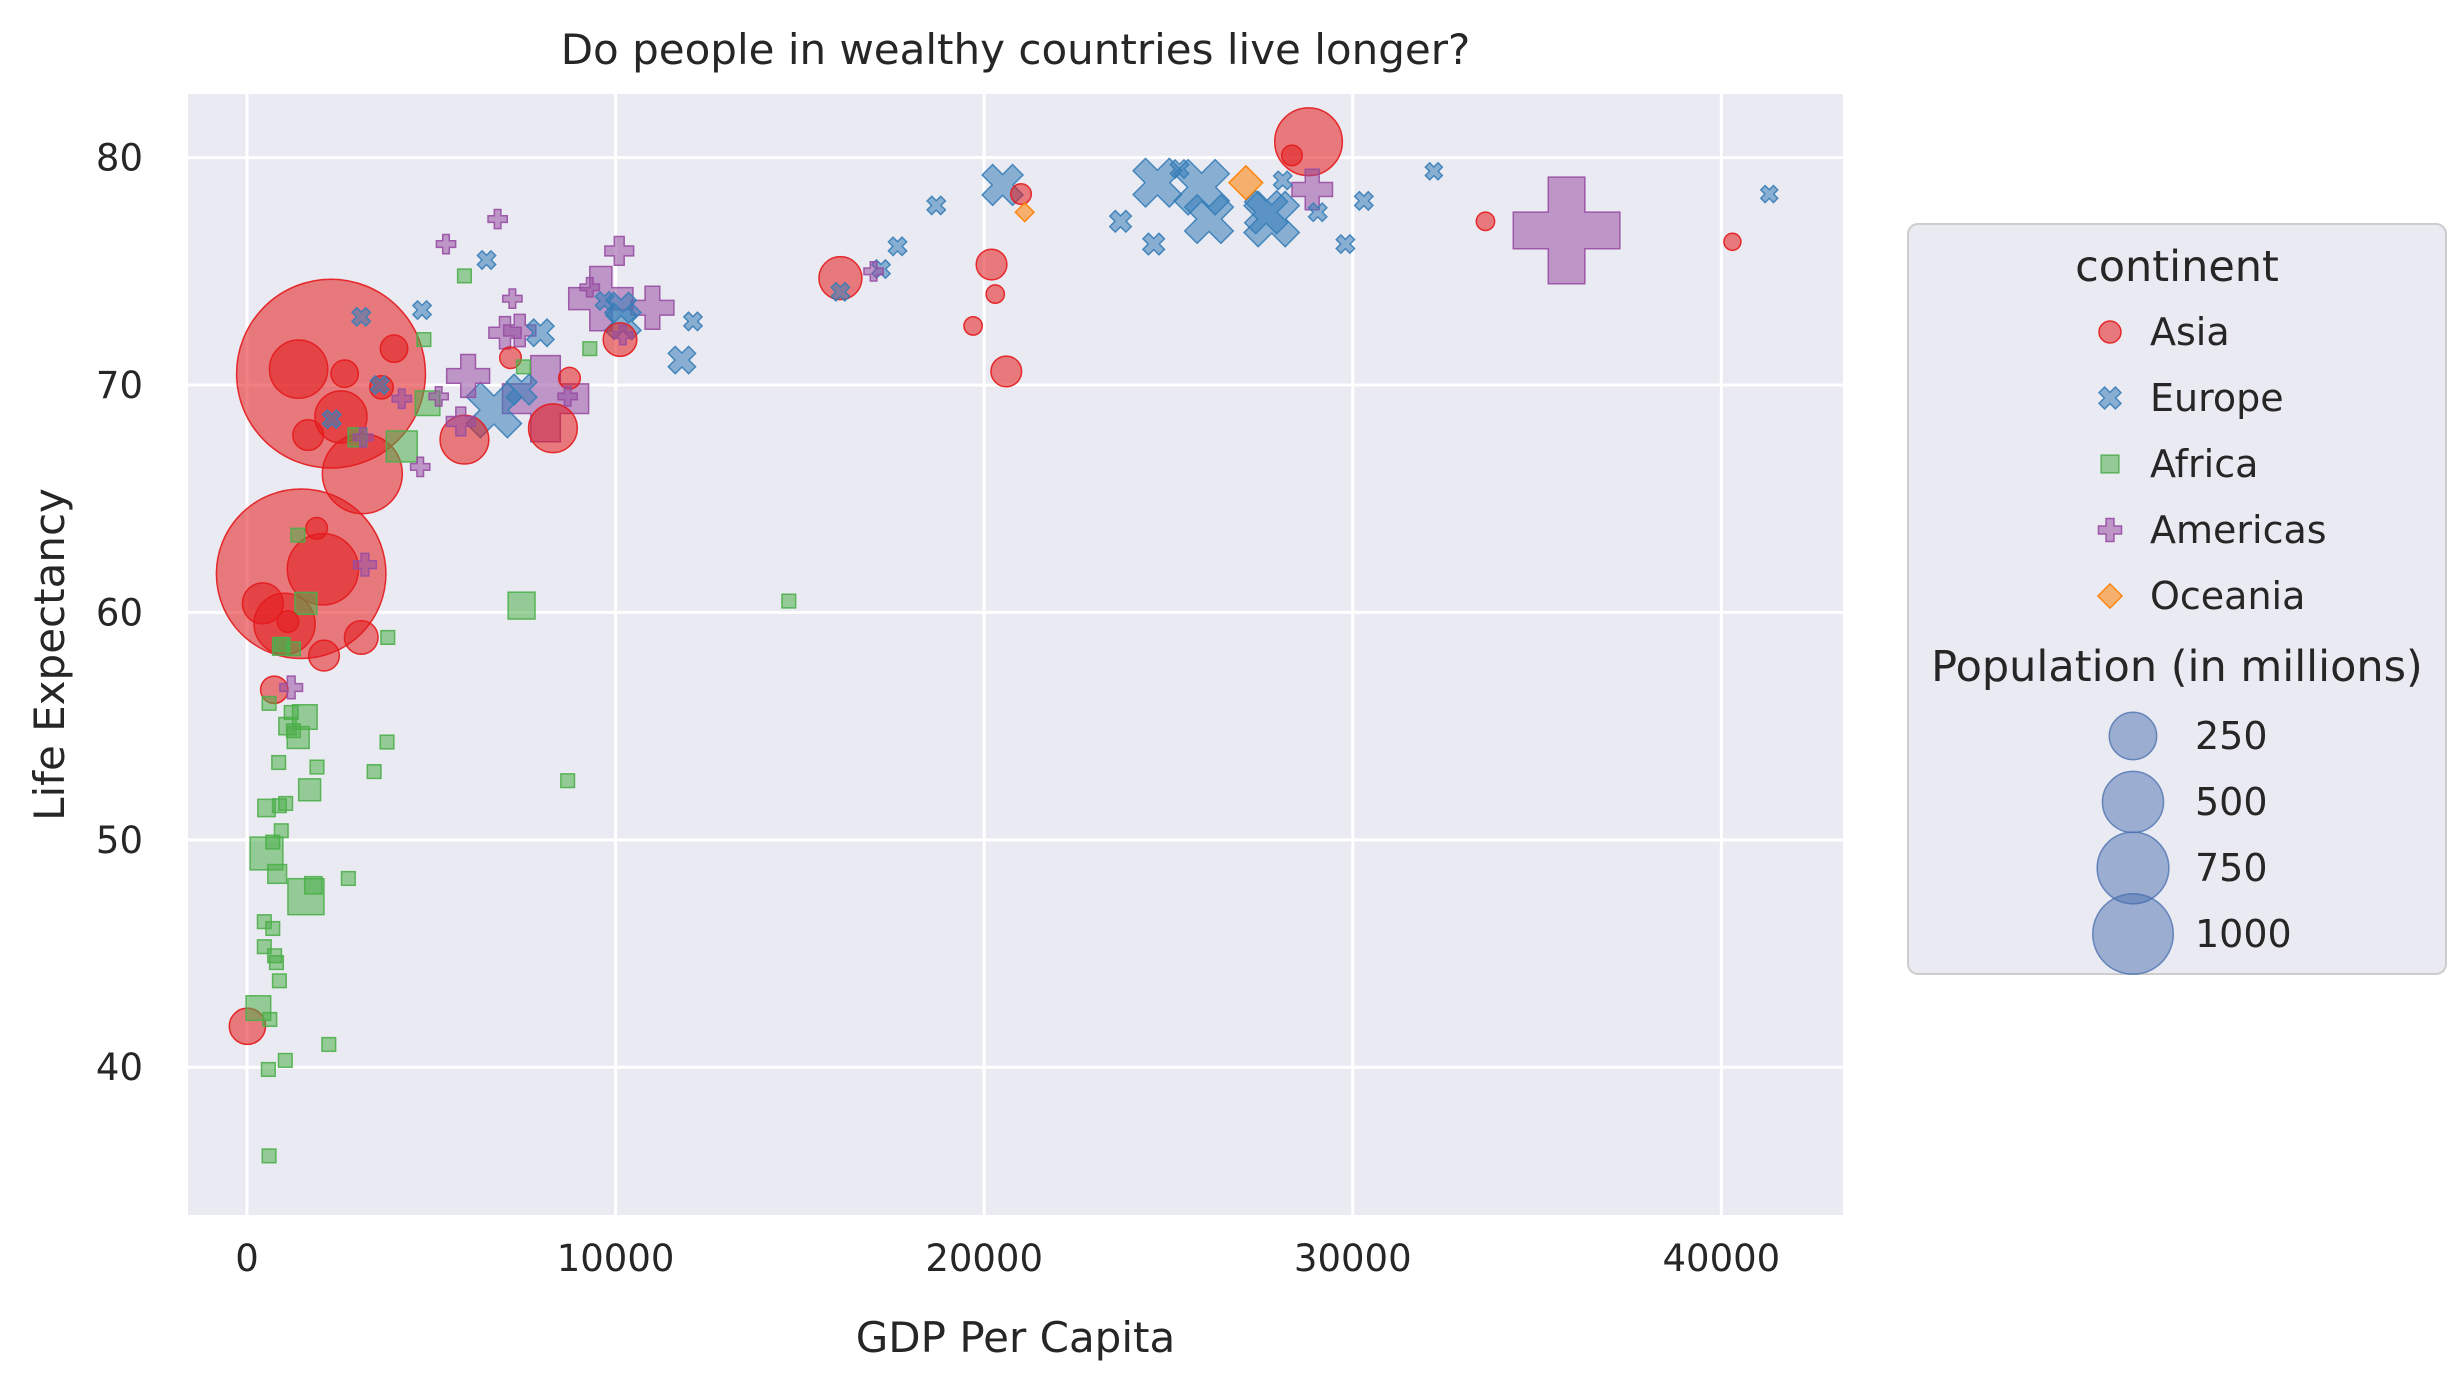  What do you see at coordinates (119, 385) in the screenshot?
I see `y-tick-label: 70` at bounding box center [119, 385].